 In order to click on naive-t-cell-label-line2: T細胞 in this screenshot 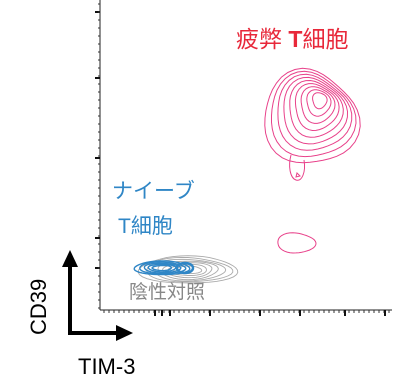, I will do `click(145, 226)`.